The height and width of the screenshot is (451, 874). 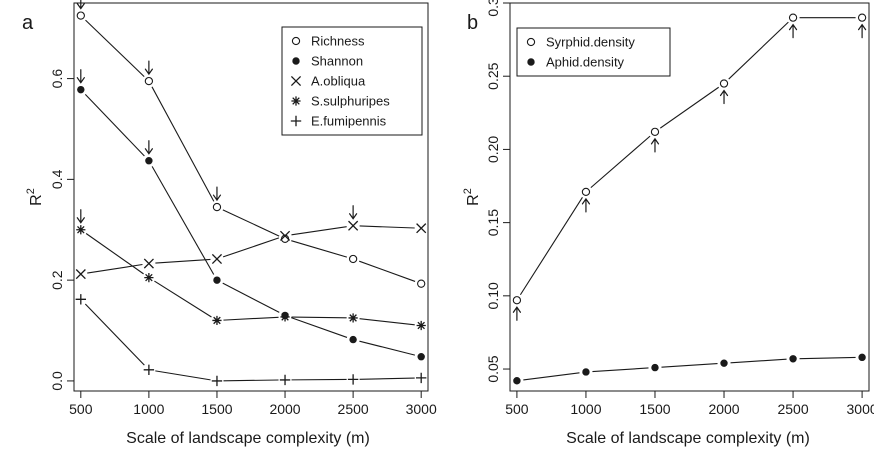 I want to click on panel-a-ylabel-text: R, so click(x=36, y=200).